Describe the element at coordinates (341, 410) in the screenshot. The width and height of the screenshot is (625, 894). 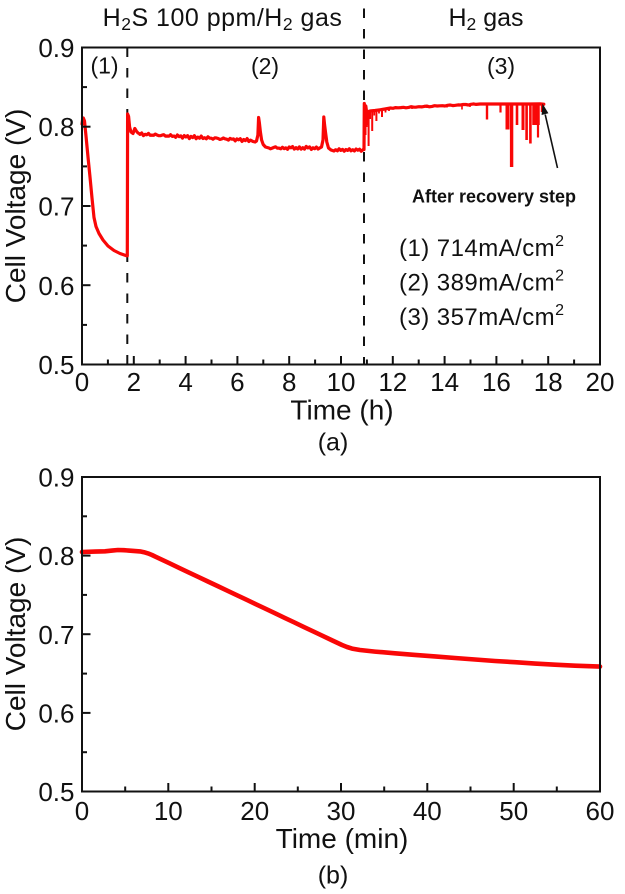
I see `svg-text: Time (h)` at that location.